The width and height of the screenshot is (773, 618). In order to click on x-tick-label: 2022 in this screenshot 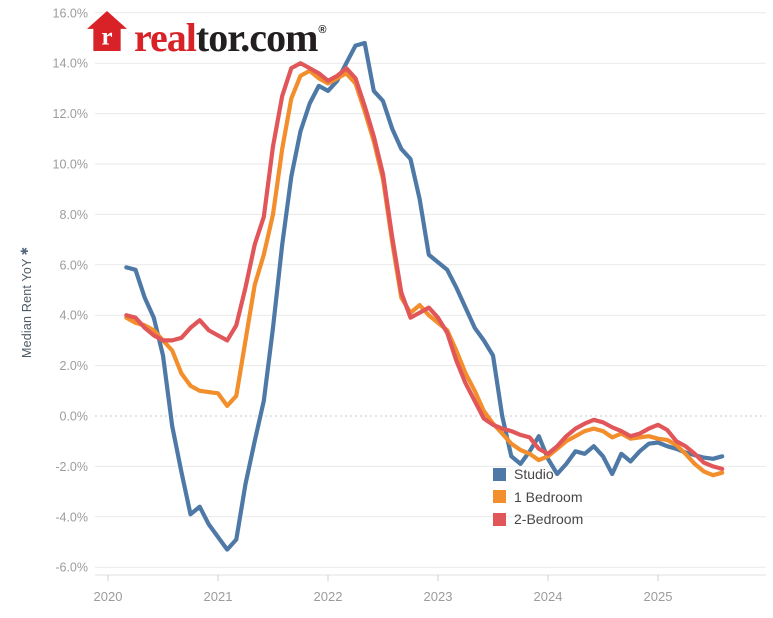, I will do `click(328, 596)`.